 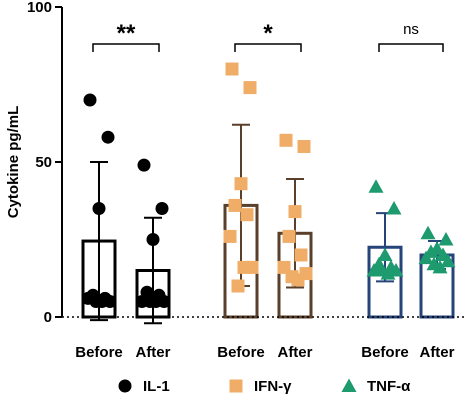 I want to click on y-axis-label: Cytokine pg/mL, so click(x=13, y=162).